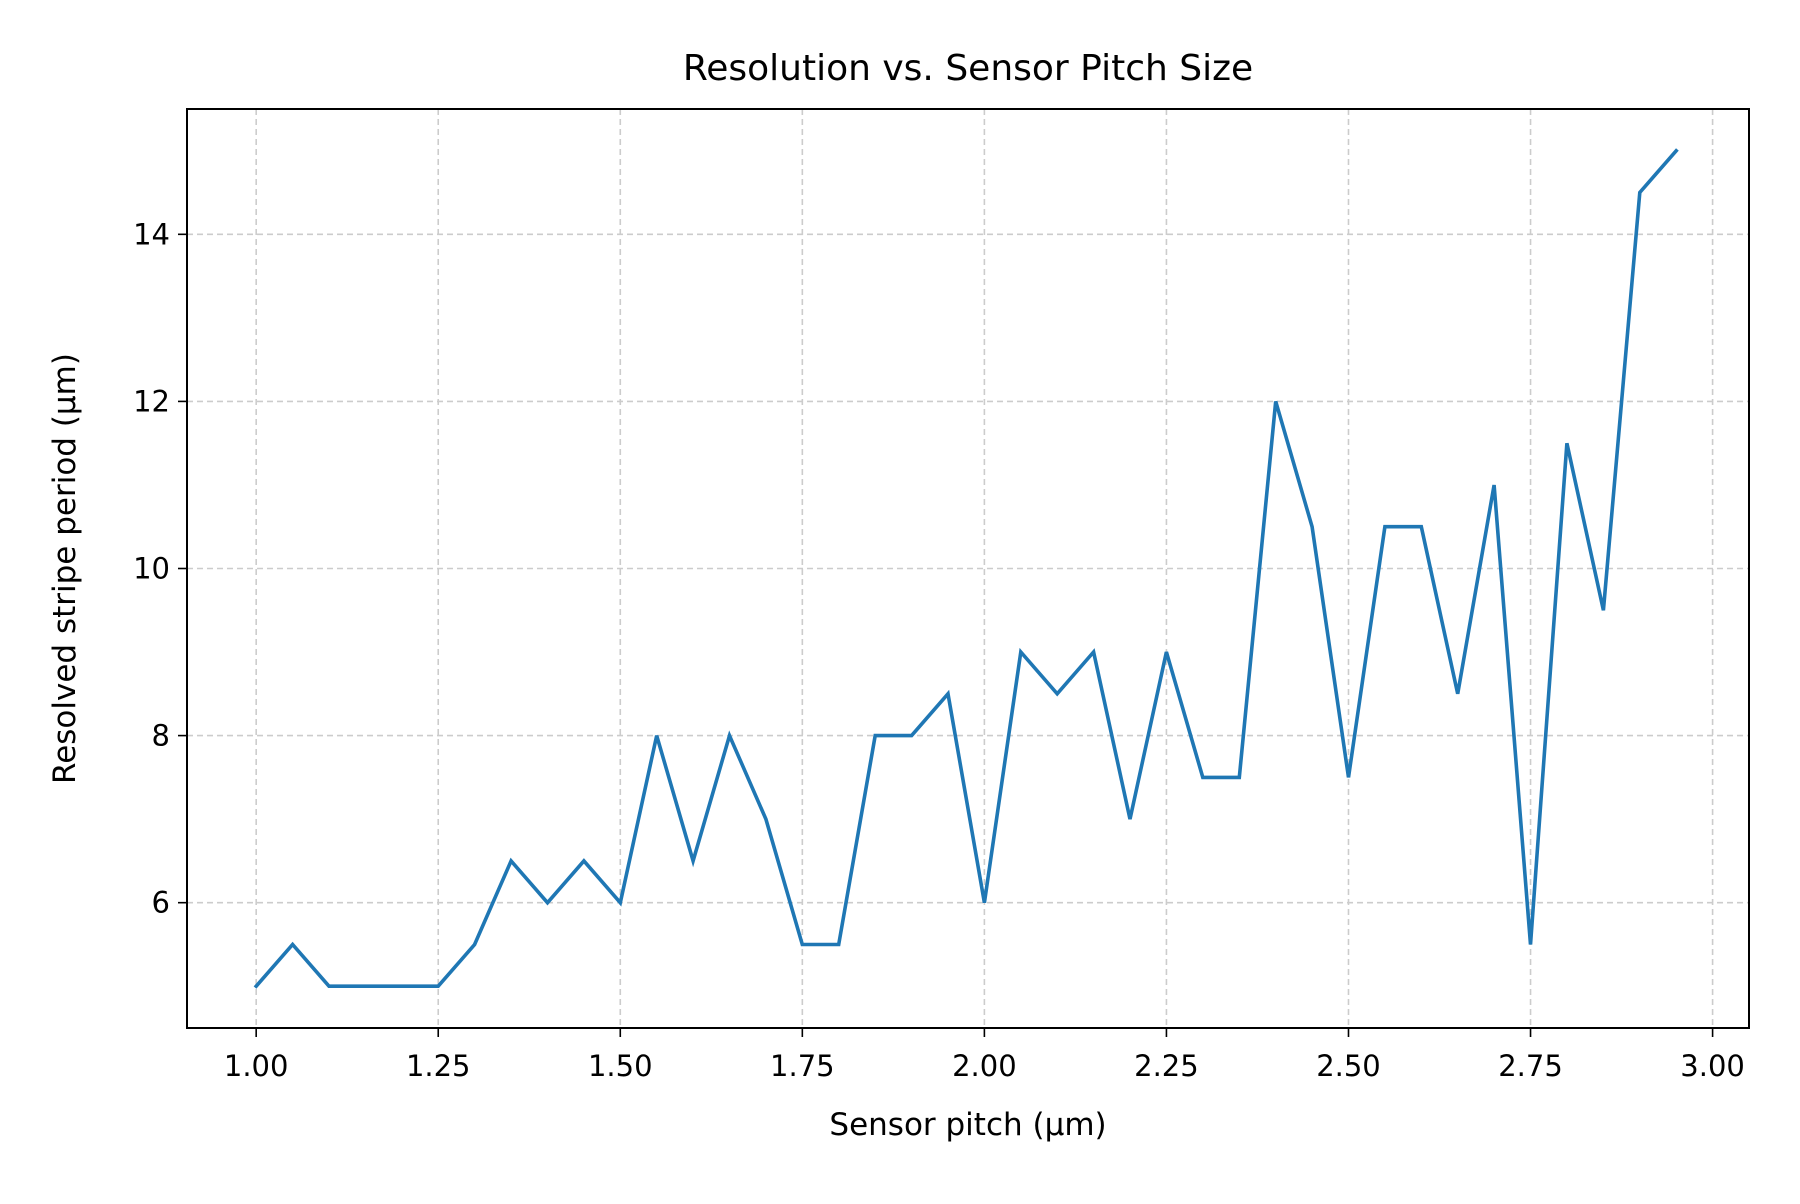 The width and height of the screenshot is (1800, 1204). I want to click on y-tick-label: 8, so click(161, 736).